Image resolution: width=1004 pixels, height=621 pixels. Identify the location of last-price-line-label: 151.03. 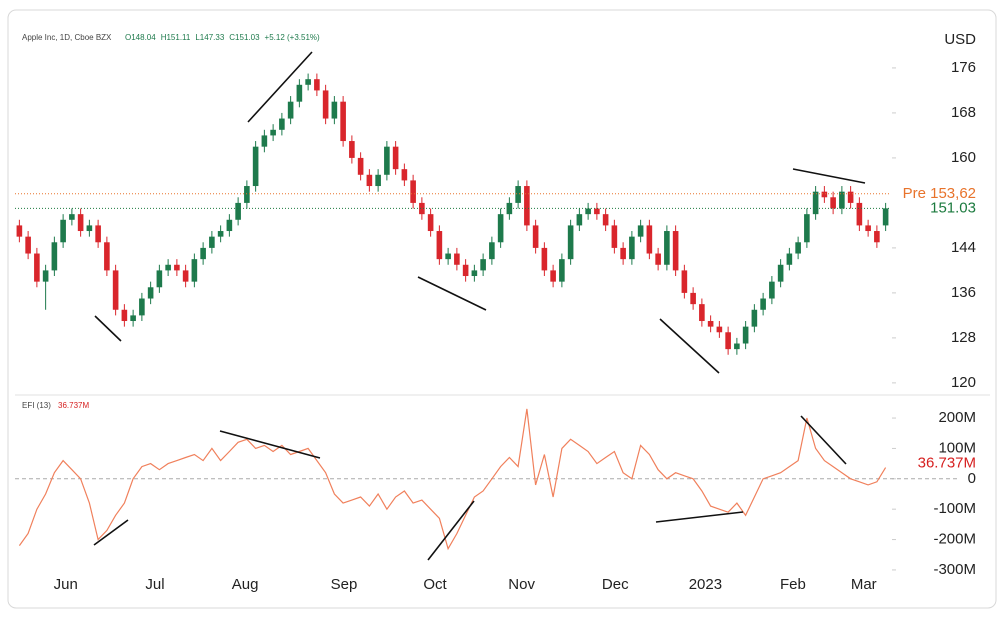
(953, 207).